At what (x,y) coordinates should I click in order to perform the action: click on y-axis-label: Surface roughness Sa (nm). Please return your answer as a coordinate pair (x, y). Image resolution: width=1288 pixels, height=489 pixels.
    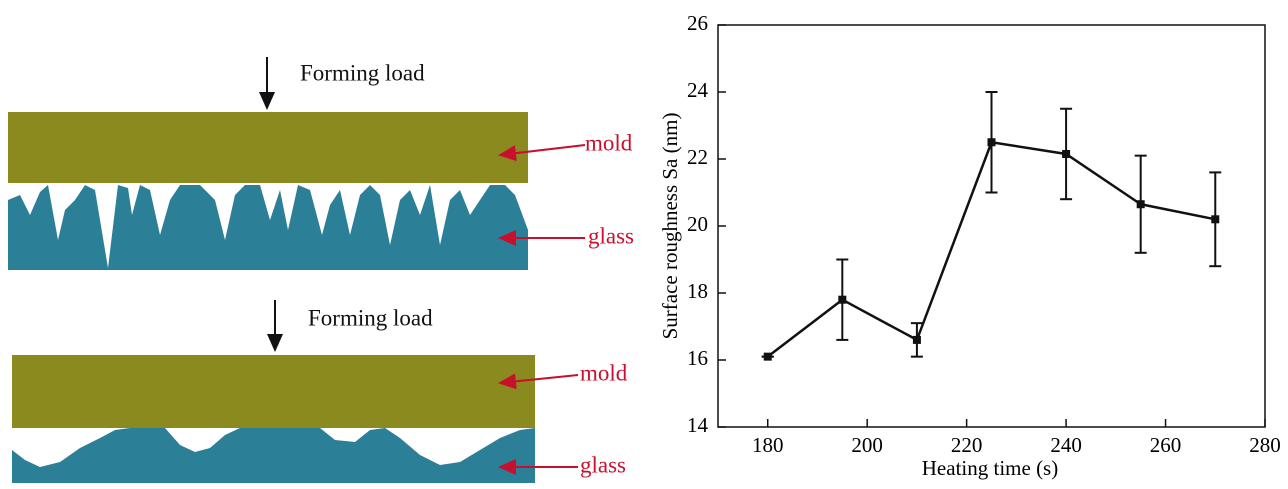
    Looking at the image, I should click on (670, 226).